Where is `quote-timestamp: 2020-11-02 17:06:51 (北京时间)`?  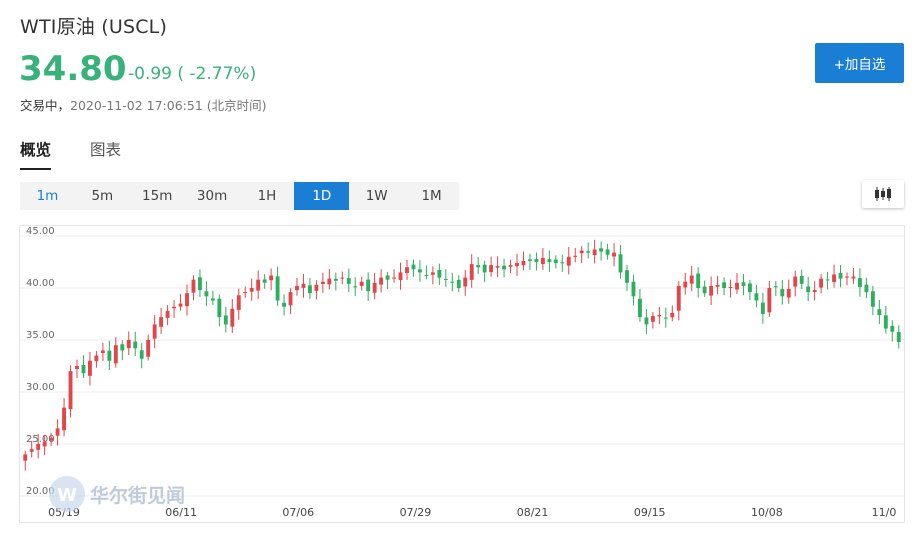 quote-timestamp: 2020-11-02 17:06:51 (北京时间) is located at coordinates (168, 105).